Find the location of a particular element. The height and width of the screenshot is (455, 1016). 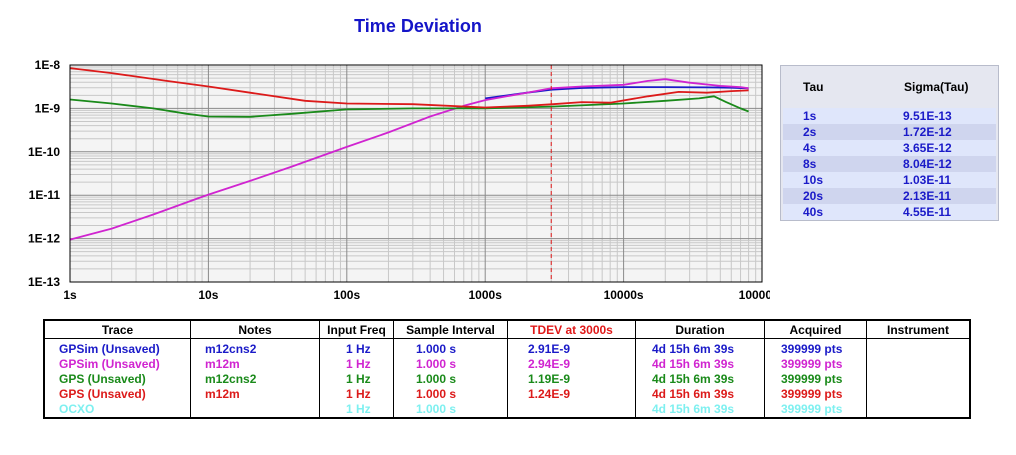

tau-row: 8s 8.04E-12 is located at coordinates (889, 164).